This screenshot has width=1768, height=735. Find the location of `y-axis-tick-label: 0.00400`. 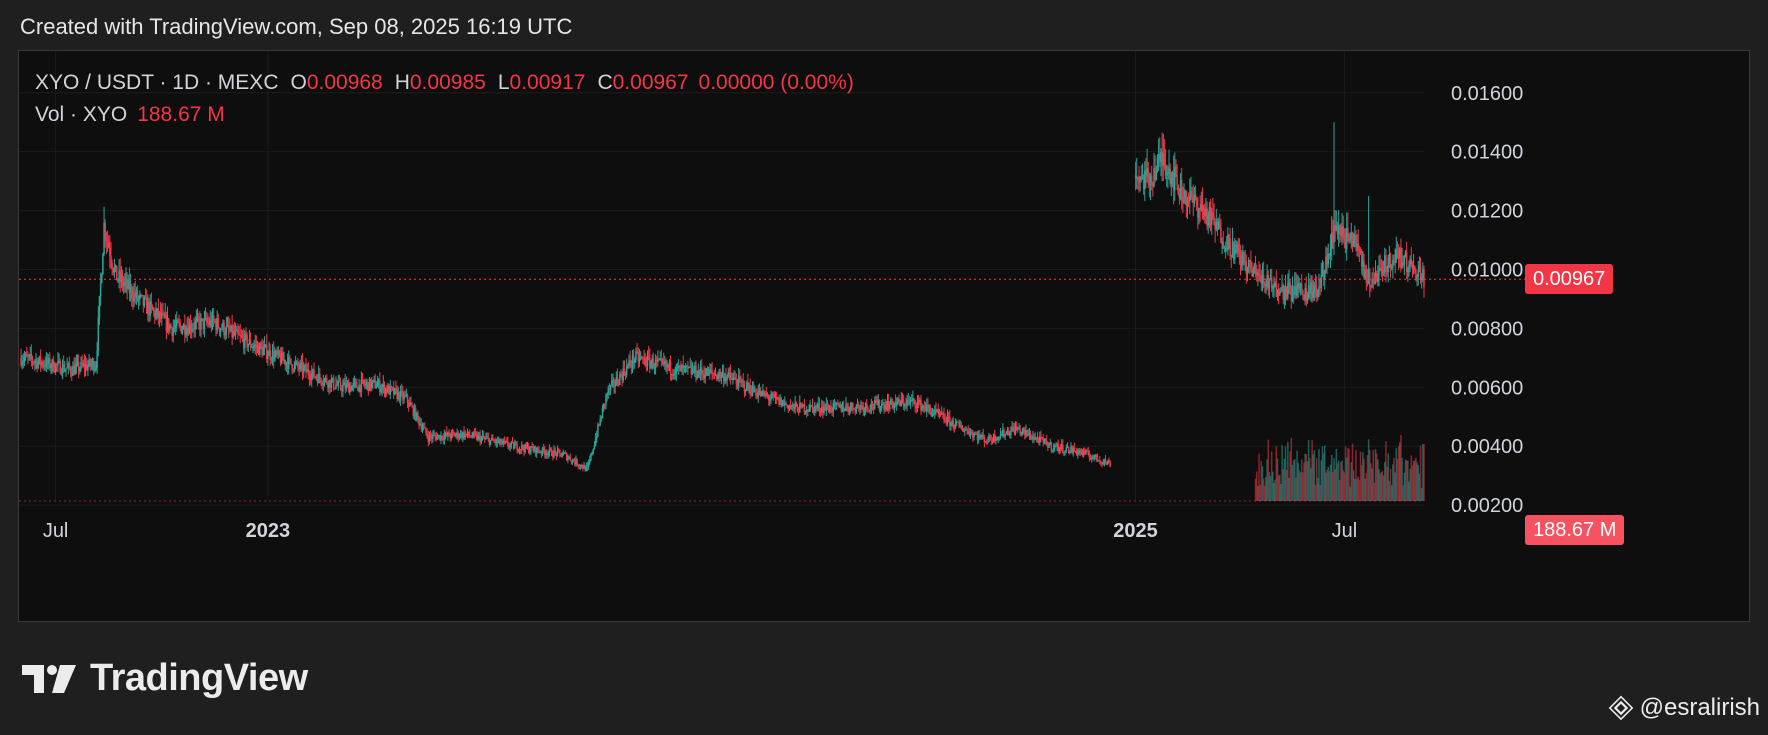

y-axis-tick-label: 0.00400 is located at coordinates (1487, 447).